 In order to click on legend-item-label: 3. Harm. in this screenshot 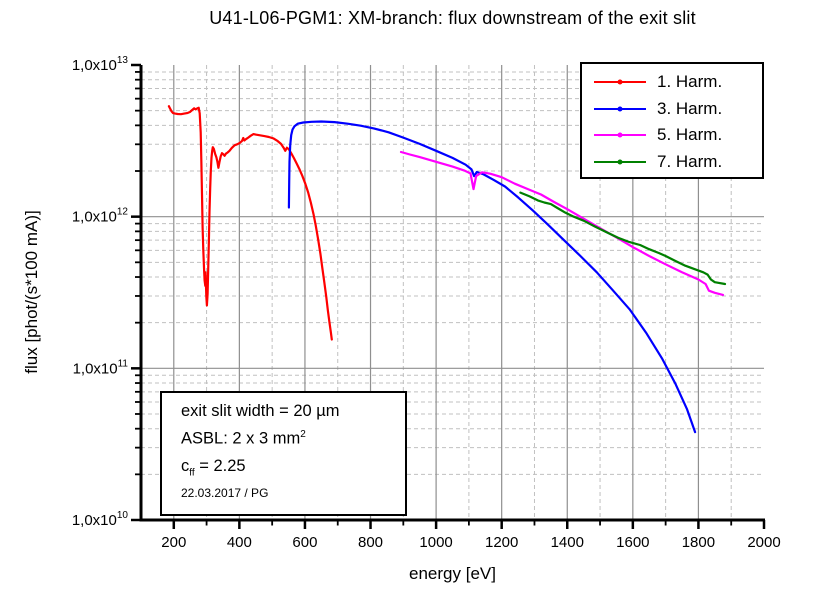, I will do `click(690, 108)`.